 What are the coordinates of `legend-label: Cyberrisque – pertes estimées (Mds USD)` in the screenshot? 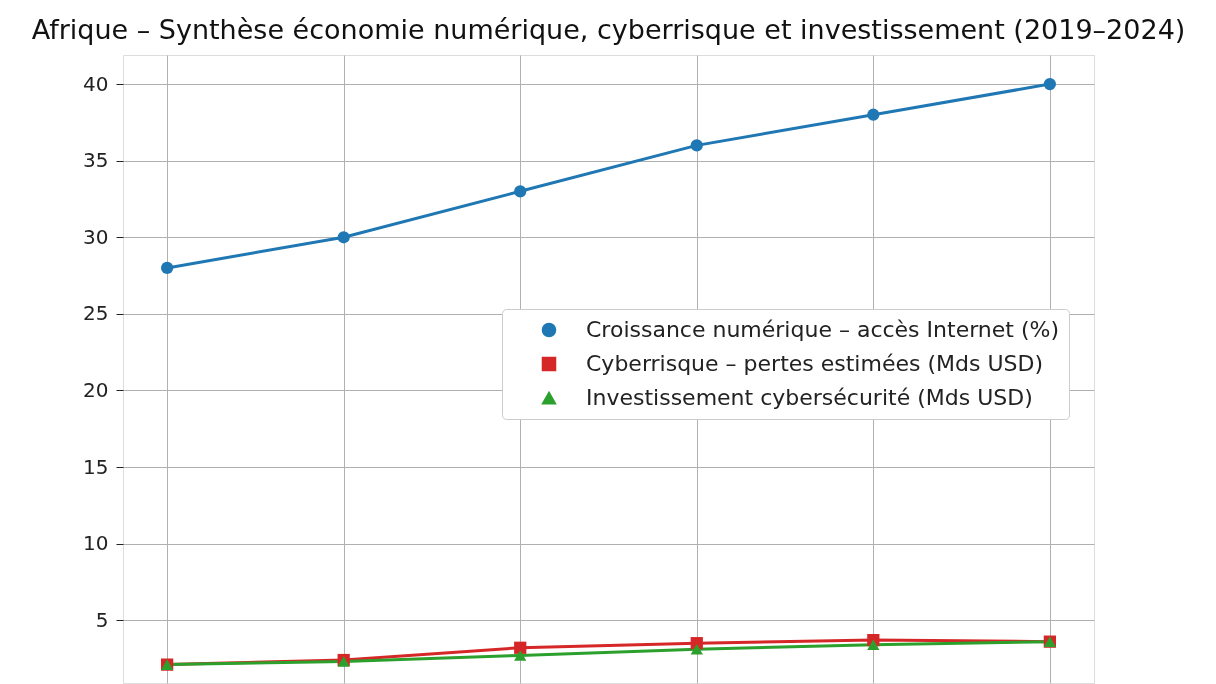 It's located at (815, 363).